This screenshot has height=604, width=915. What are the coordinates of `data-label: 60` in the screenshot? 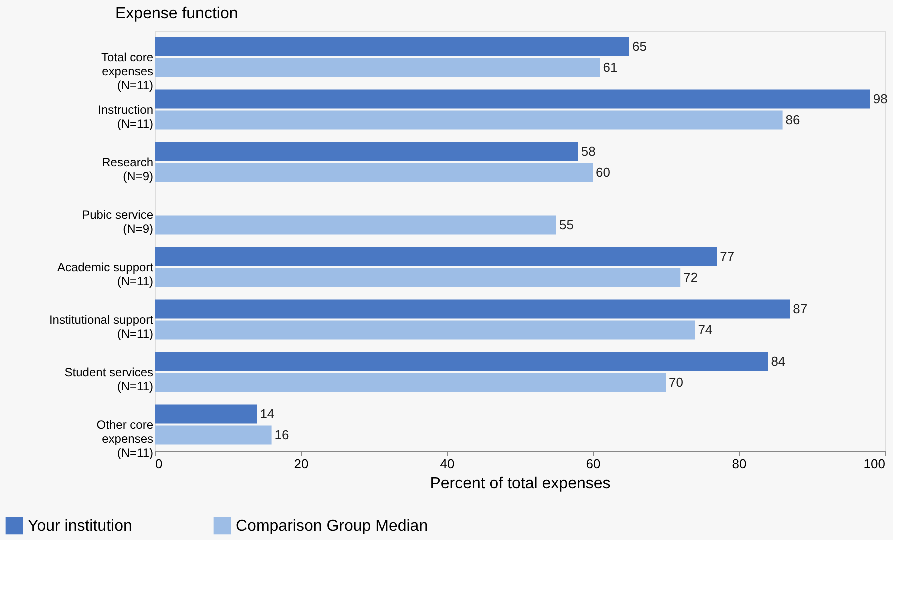 It's located at (603, 172).